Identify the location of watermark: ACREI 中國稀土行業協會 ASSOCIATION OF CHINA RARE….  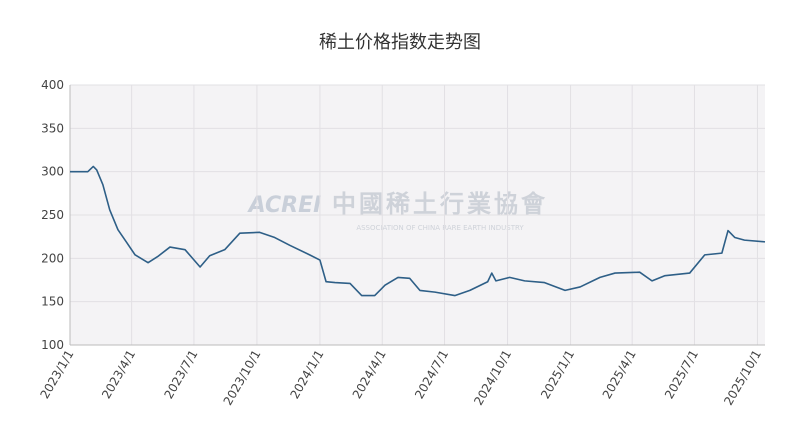
(397, 211).